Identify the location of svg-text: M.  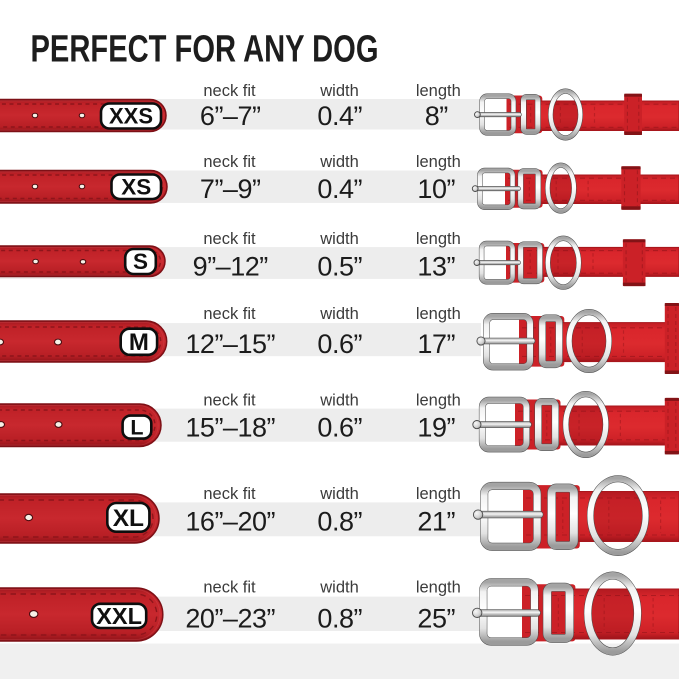
(139, 342).